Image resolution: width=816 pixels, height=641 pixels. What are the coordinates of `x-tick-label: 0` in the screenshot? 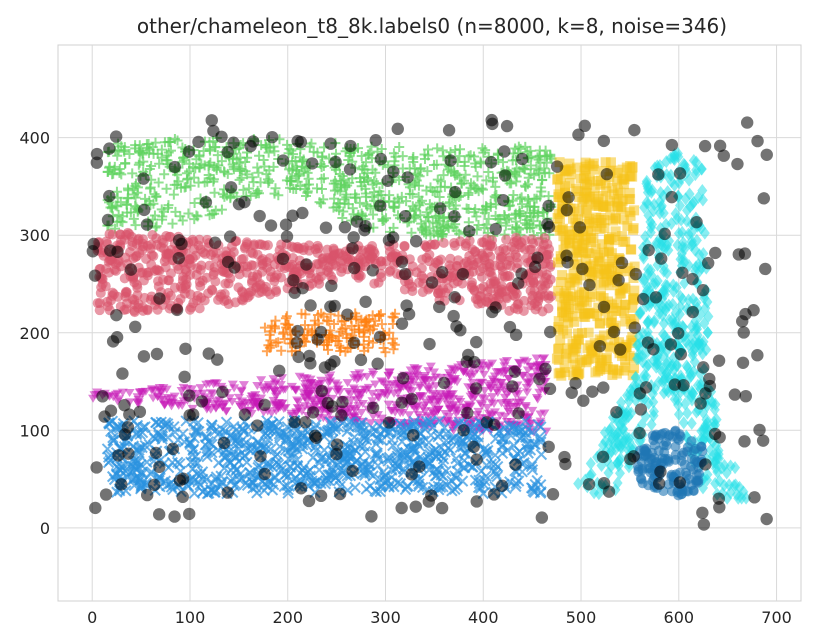 It's located at (92, 617).